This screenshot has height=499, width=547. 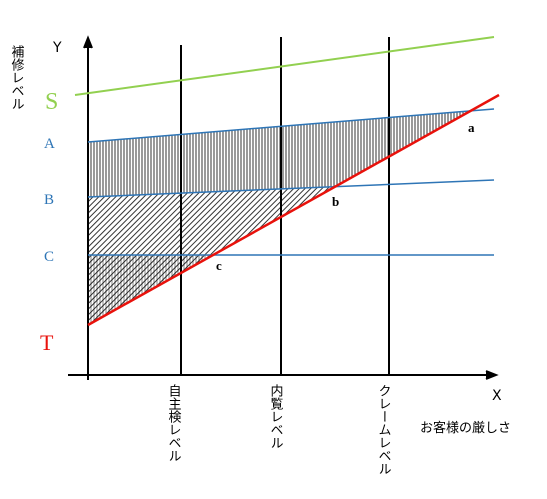 I want to click on x-axis-label: X, so click(x=497, y=396).